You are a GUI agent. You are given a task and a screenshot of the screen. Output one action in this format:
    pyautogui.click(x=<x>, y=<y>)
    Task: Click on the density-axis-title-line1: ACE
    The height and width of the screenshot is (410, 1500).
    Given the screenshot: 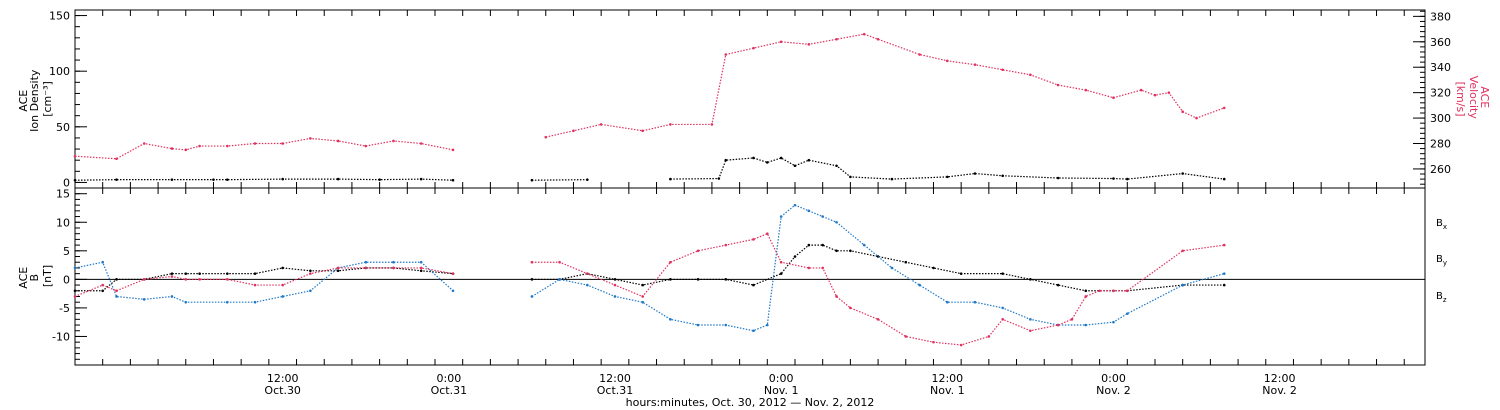 What is the action you would take?
    pyautogui.click(x=23, y=101)
    